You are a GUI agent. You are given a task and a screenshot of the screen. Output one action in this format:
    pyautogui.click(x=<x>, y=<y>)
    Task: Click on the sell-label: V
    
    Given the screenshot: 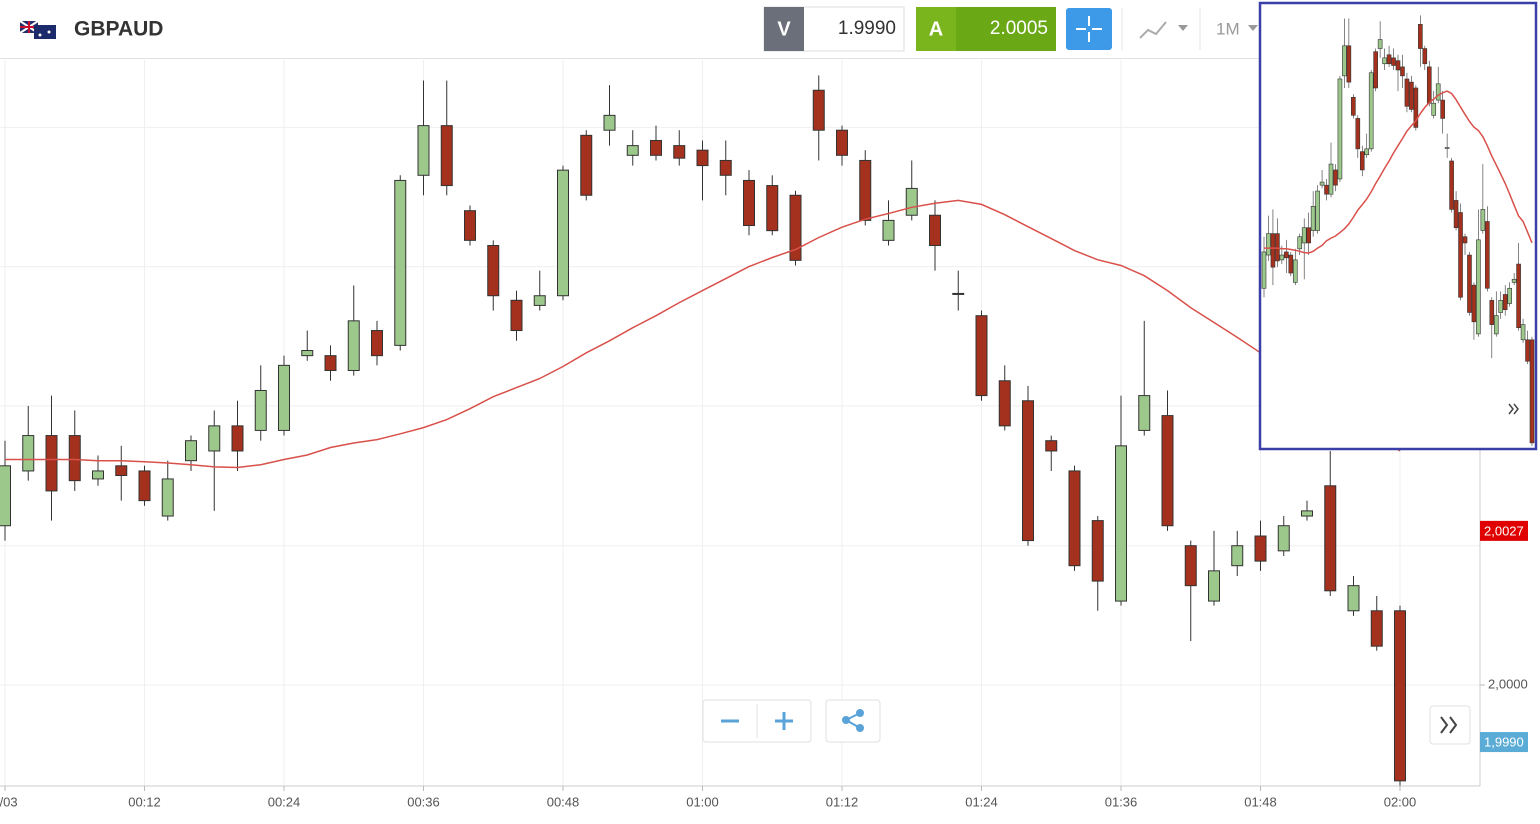 What is the action you would take?
    pyautogui.click(x=784, y=29)
    